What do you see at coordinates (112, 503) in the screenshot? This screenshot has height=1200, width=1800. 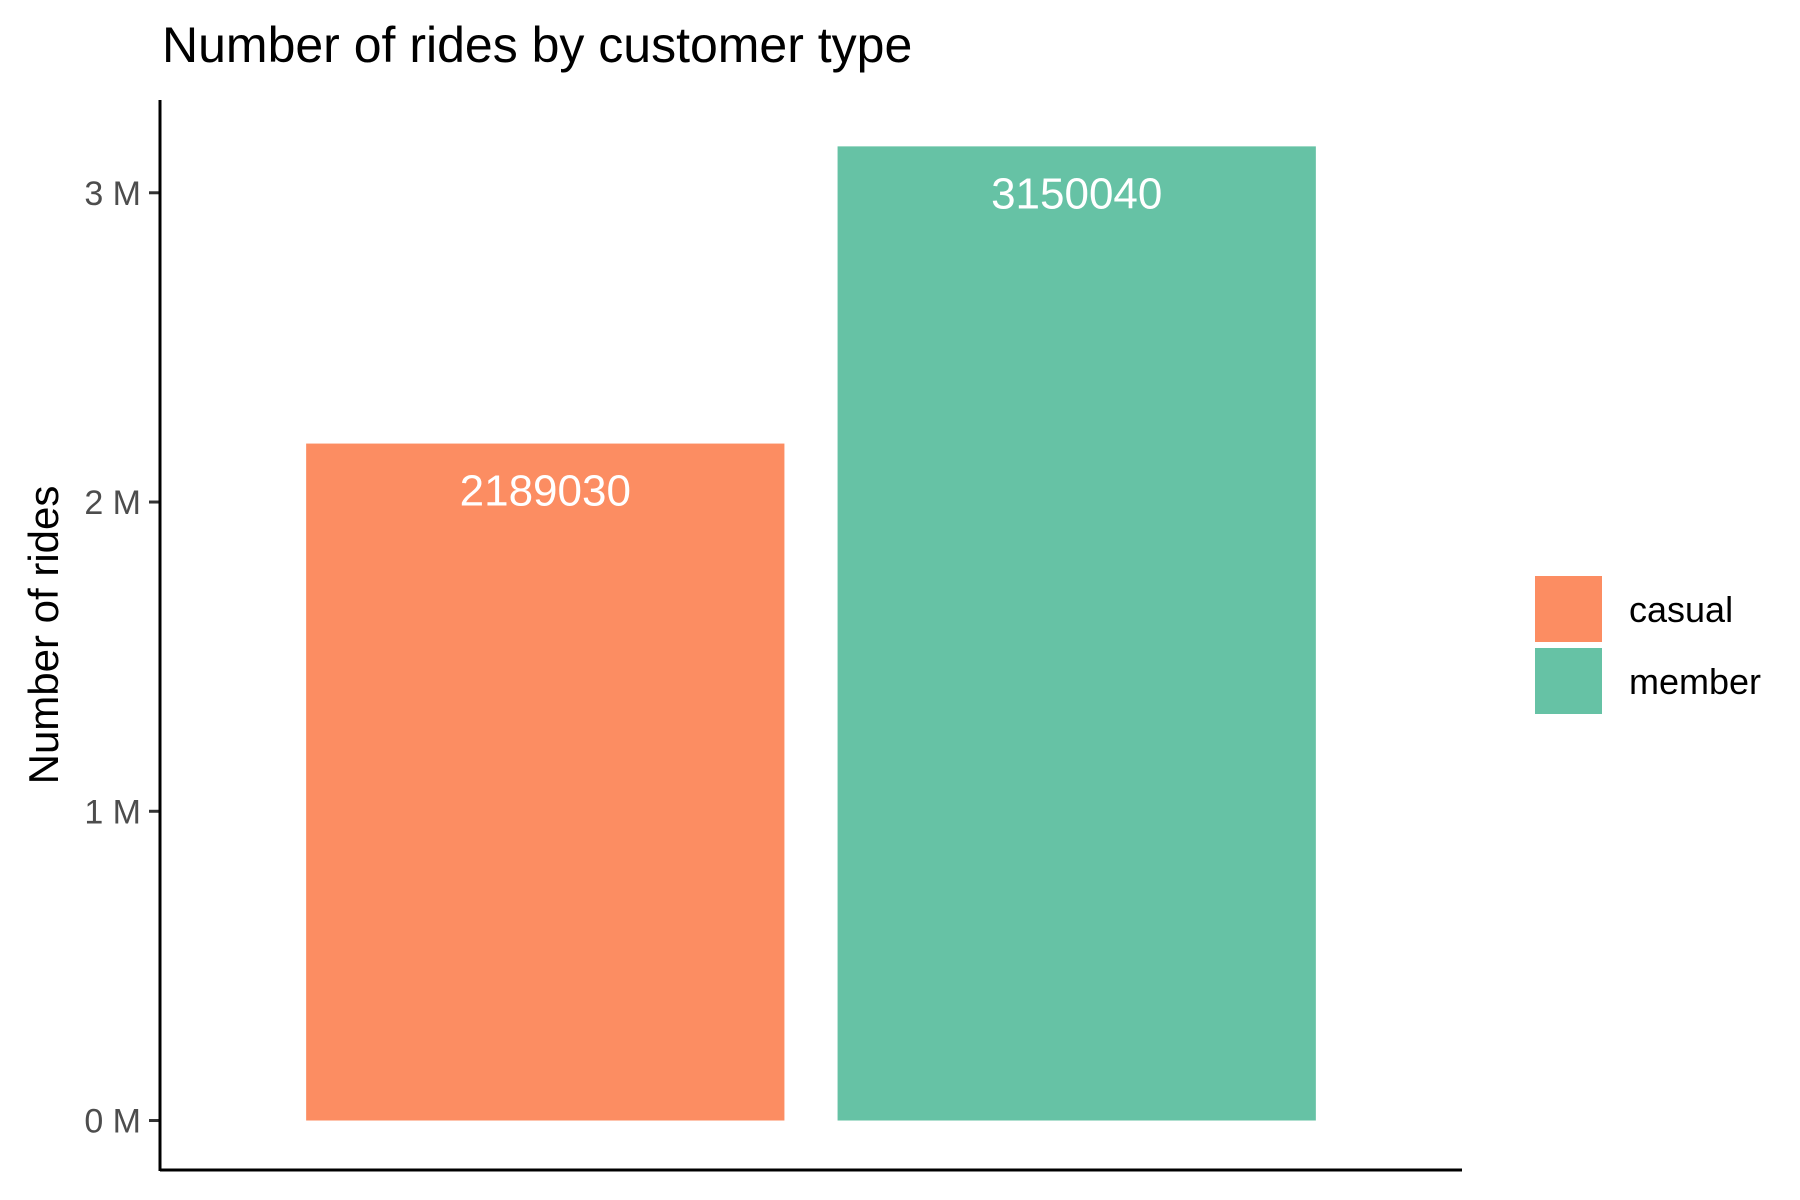 I see `y-tick-label: 2 M` at bounding box center [112, 503].